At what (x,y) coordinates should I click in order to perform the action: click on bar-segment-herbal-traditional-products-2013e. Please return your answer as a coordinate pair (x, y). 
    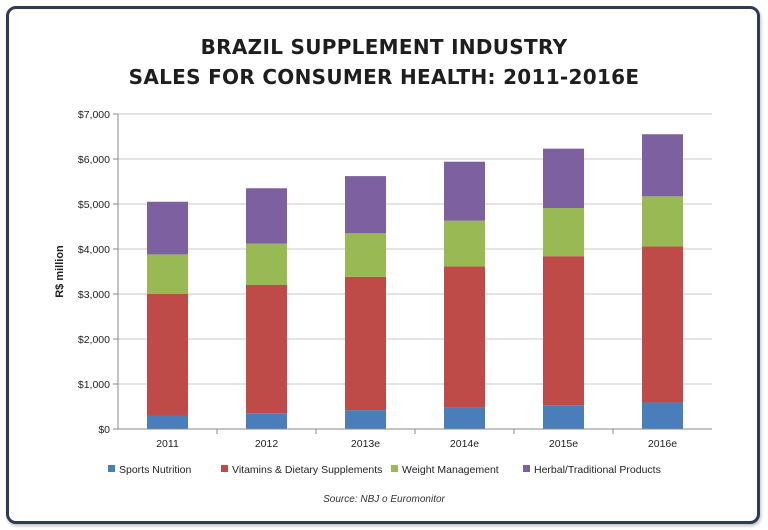
    Looking at the image, I should click on (365, 205).